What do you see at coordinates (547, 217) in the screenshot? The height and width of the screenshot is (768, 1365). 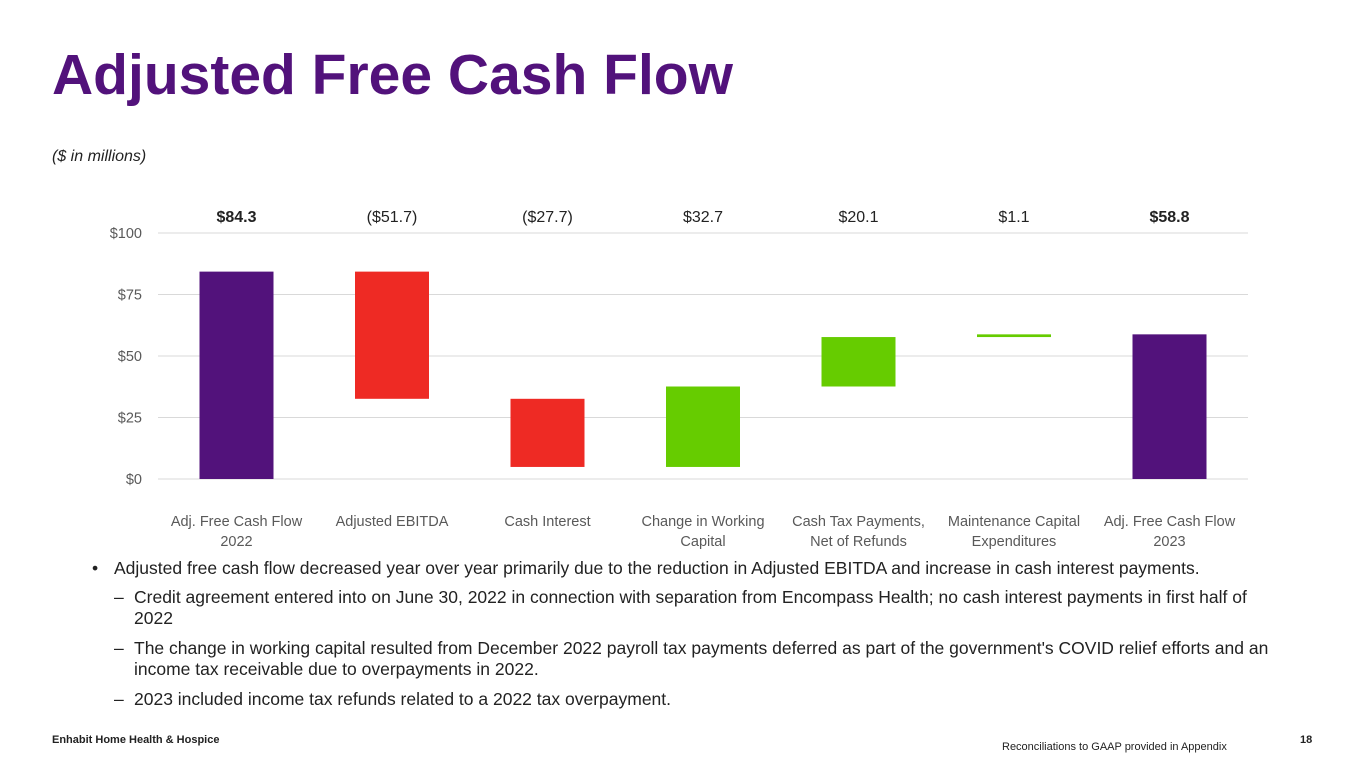 I see `value-label: ($27.7)` at bounding box center [547, 217].